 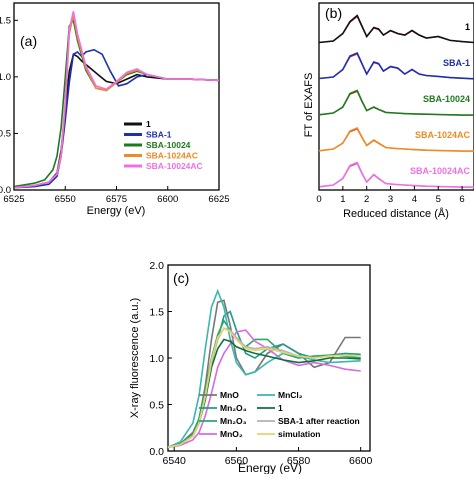 What do you see at coordinates (233, 408) in the screenshot?
I see `panel-c-legend-label: Mn₂O₄` at bounding box center [233, 408].